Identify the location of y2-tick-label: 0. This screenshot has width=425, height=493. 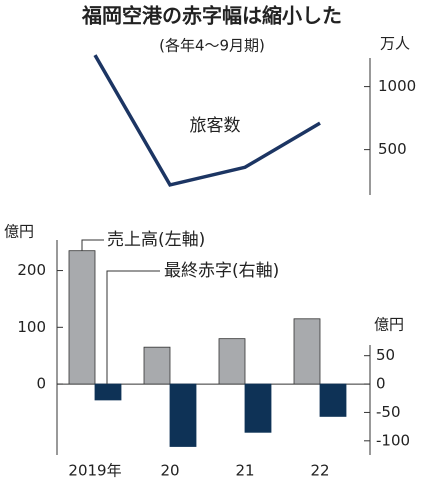
(381, 384).